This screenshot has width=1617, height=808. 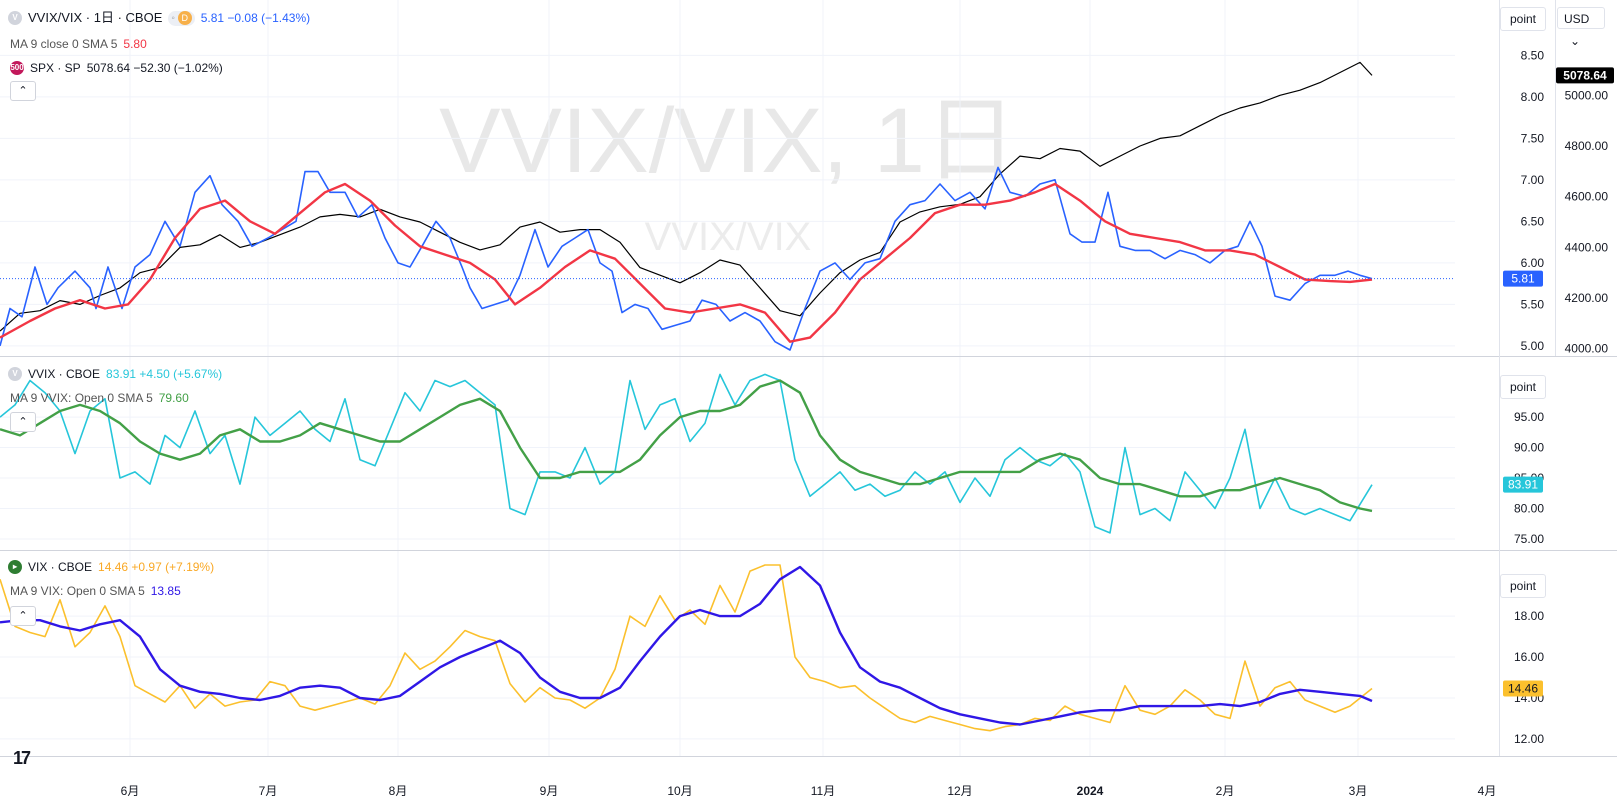 What do you see at coordinates (1523, 387) in the screenshot?
I see `vvix-scale-mode-button: point` at bounding box center [1523, 387].